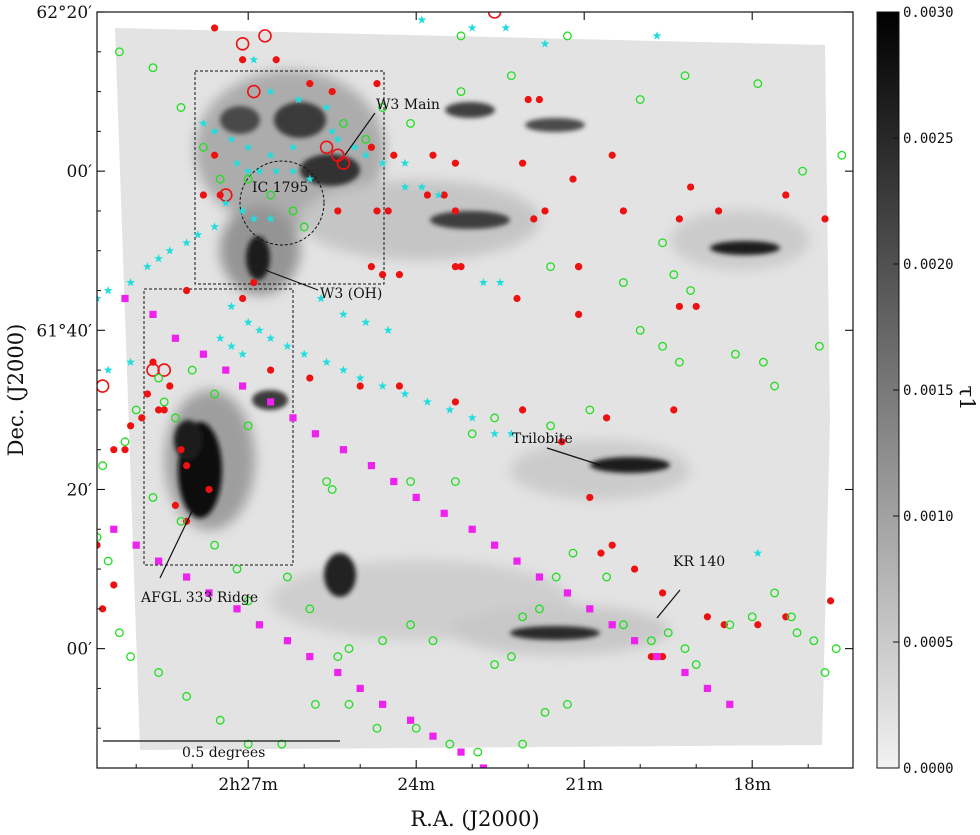 This screenshot has width=980, height=835. Describe the element at coordinates (517, 561) in the screenshot. I see `marker-s4-p16` at that location.